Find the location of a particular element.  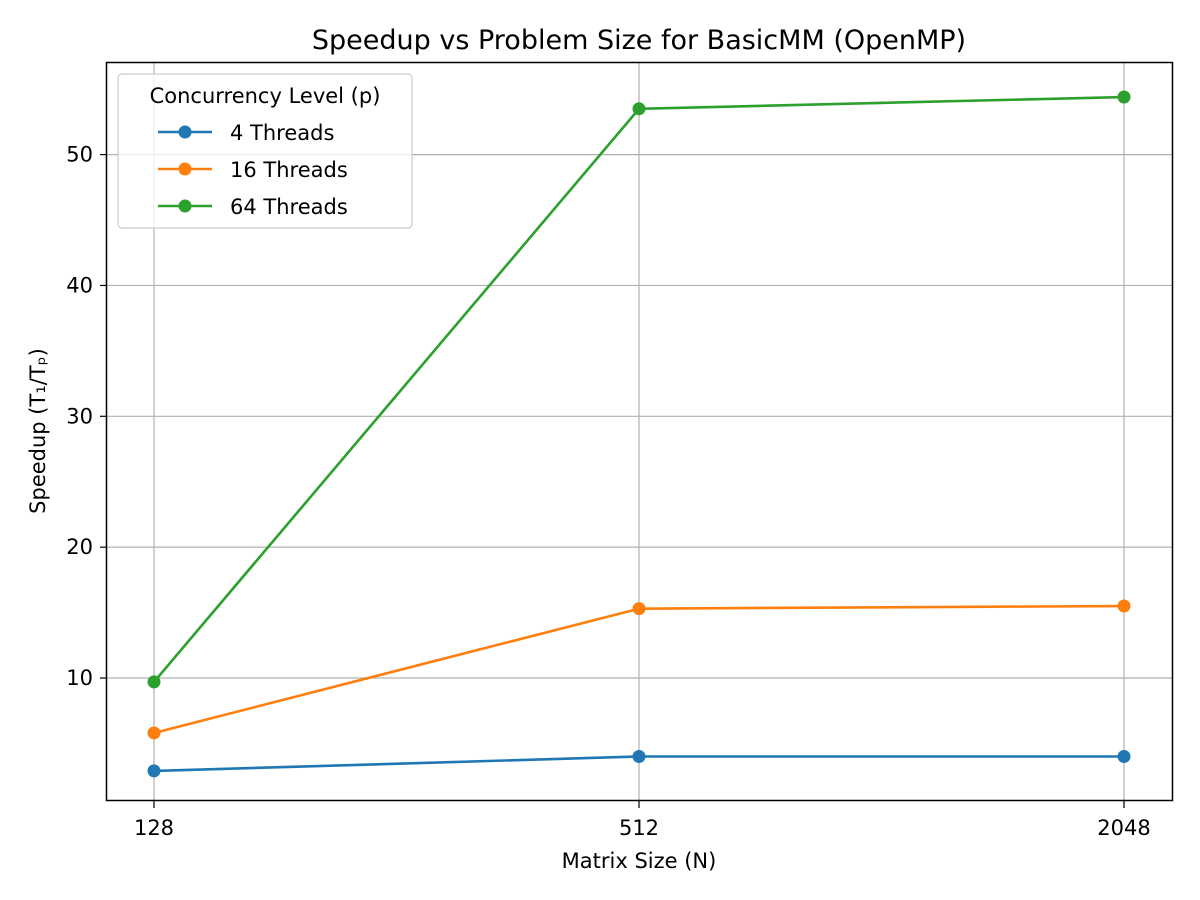

legend-entry-1: 16 Threads is located at coordinates (253, 170).